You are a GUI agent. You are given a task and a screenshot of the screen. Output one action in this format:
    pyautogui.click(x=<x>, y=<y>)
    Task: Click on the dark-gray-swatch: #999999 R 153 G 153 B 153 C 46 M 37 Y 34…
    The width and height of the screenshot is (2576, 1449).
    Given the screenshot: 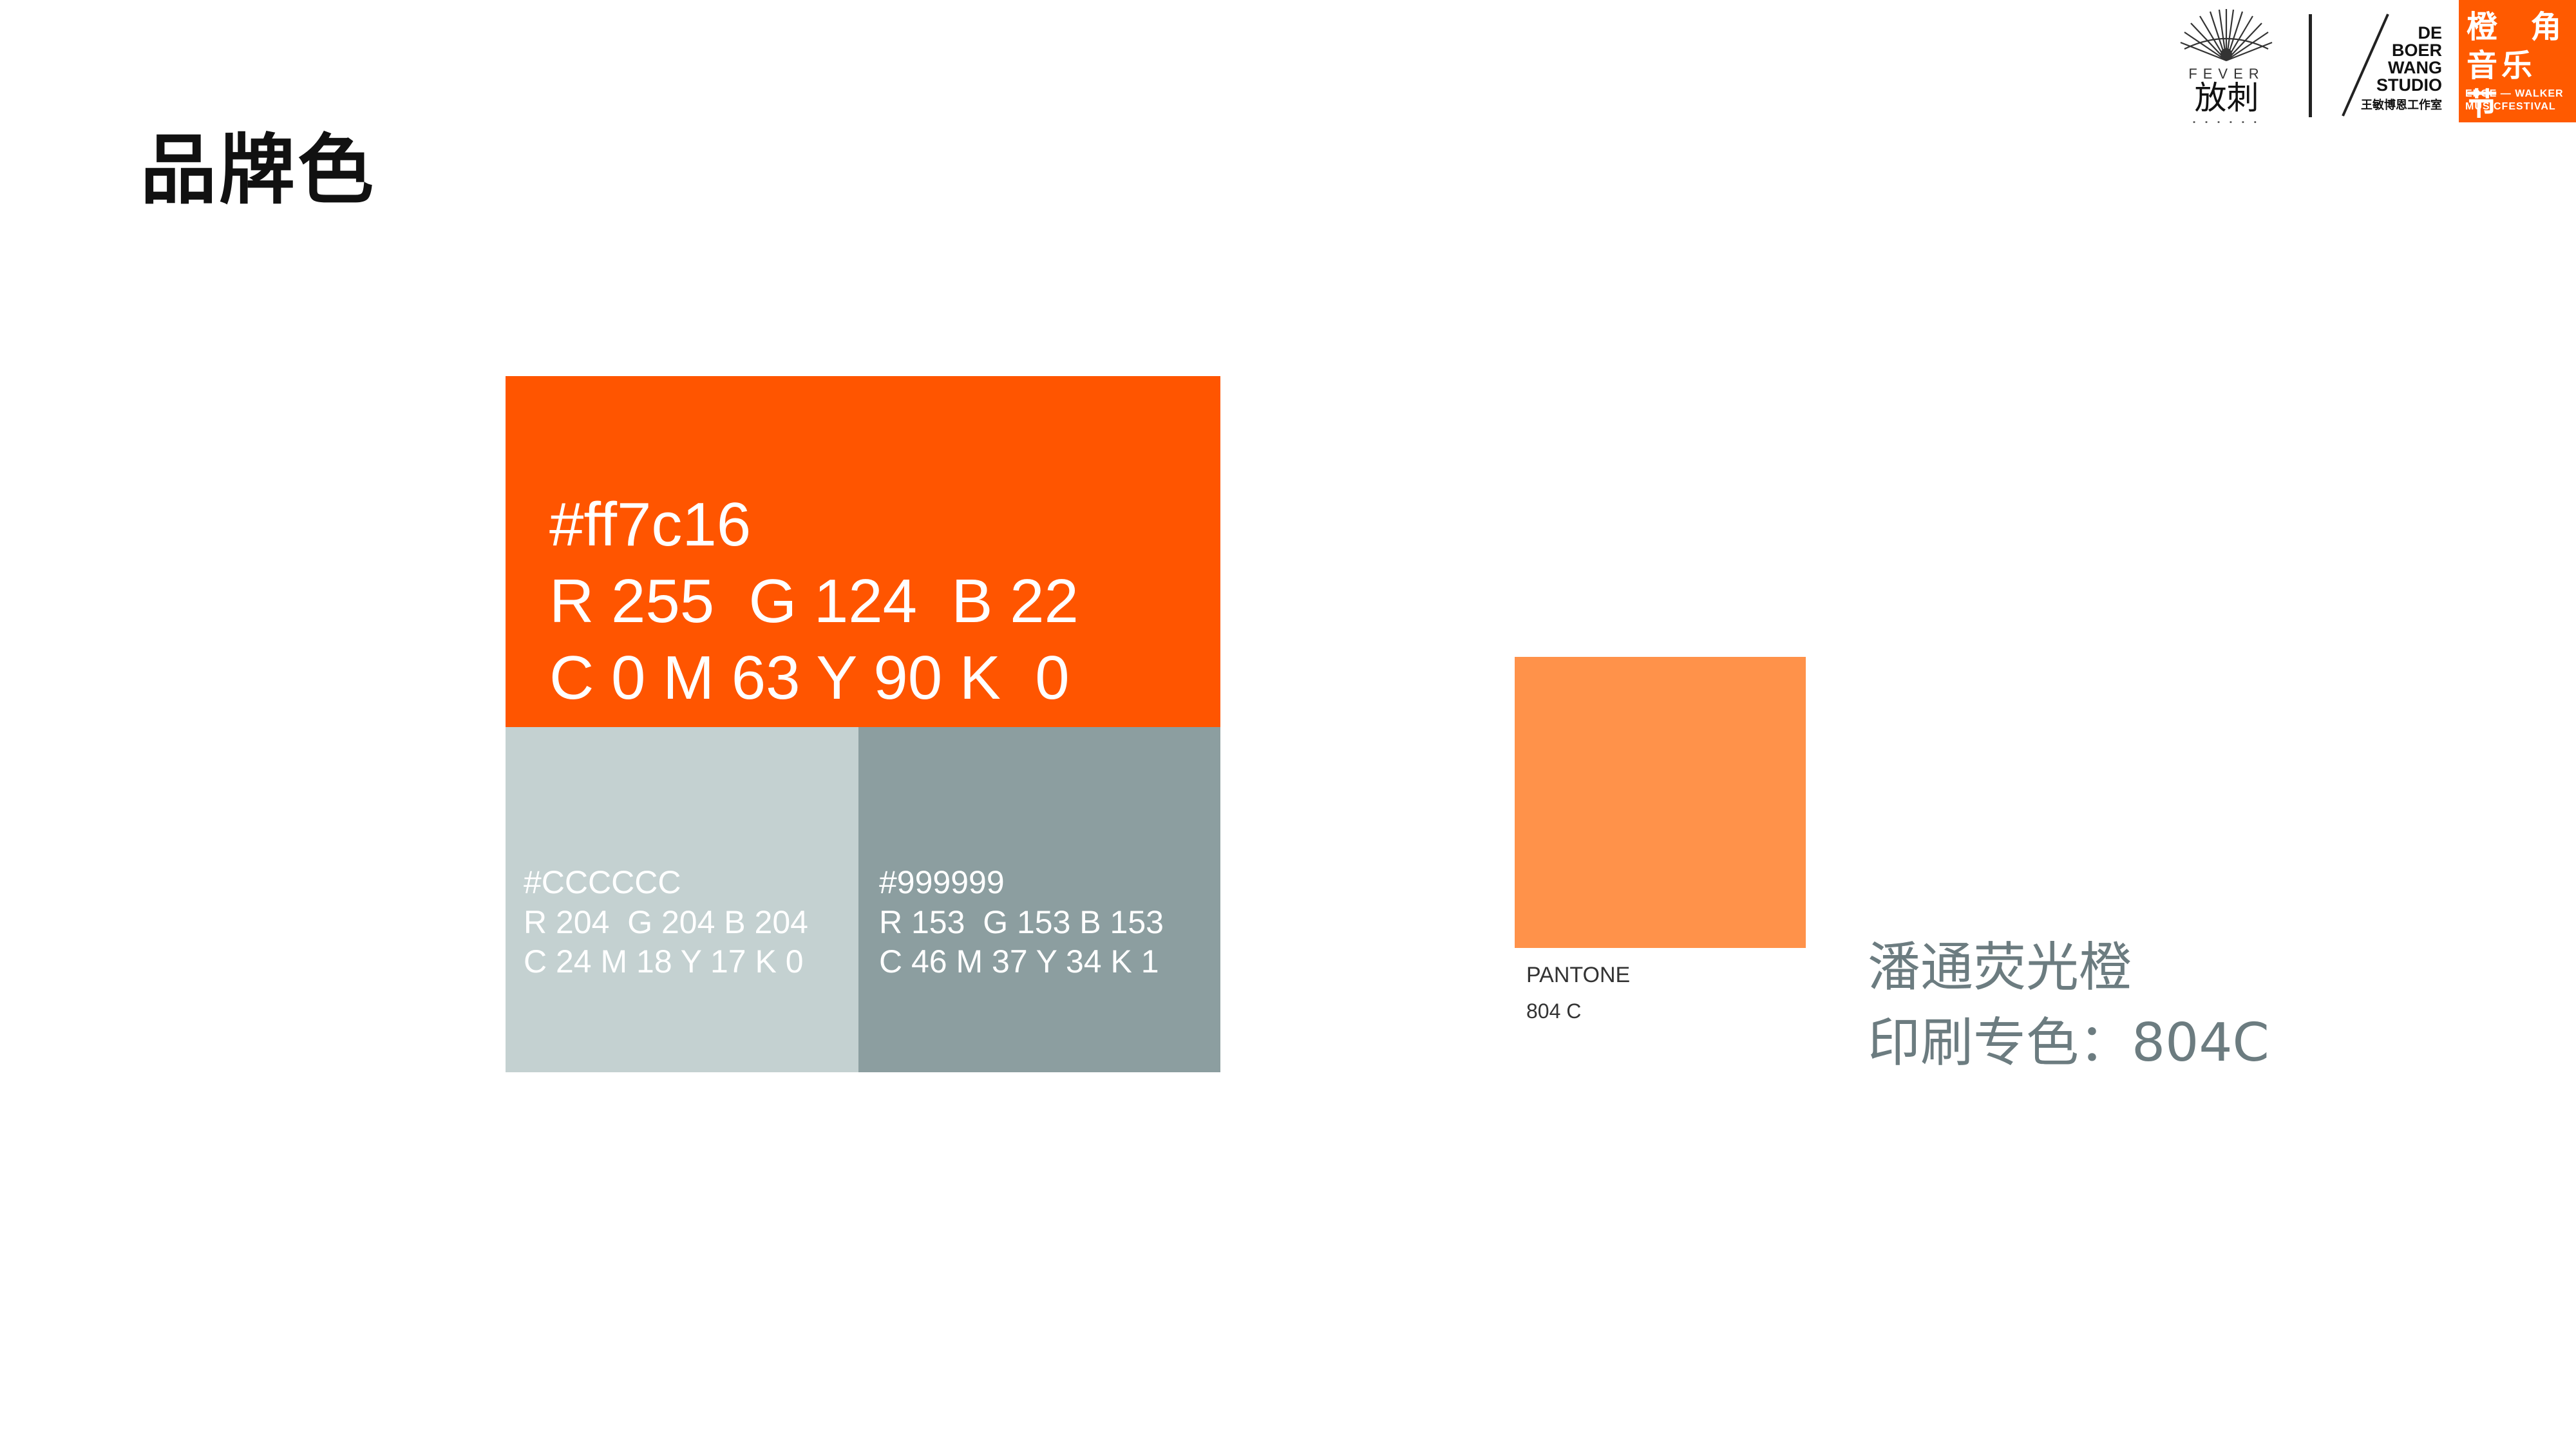 What is the action you would take?
    pyautogui.click(x=1039, y=900)
    